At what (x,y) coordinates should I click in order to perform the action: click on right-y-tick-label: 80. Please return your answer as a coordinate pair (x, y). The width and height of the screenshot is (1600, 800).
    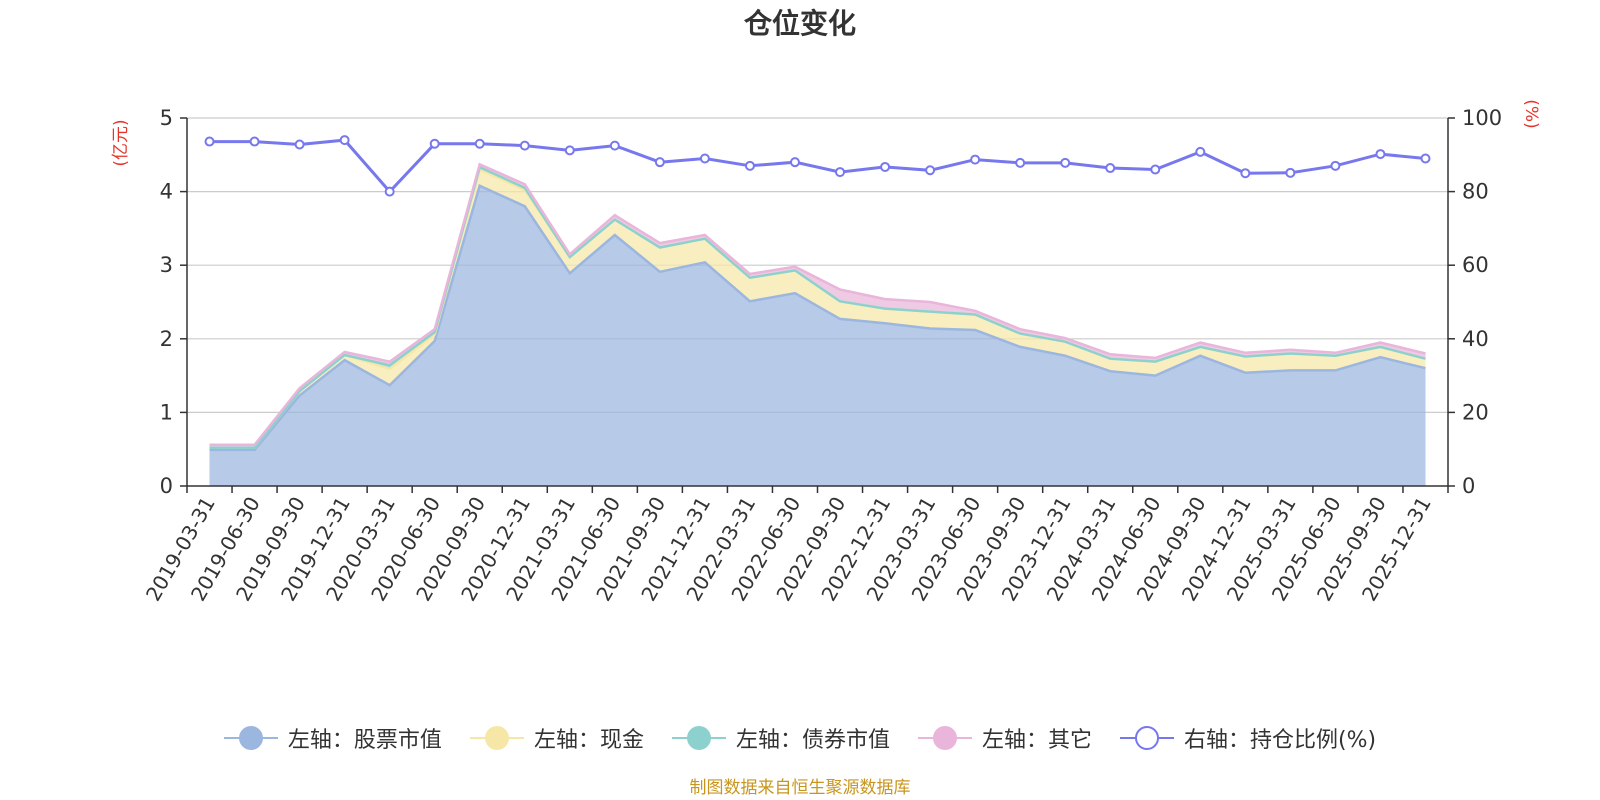
    Looking at the image, I should click on (1475, 192).